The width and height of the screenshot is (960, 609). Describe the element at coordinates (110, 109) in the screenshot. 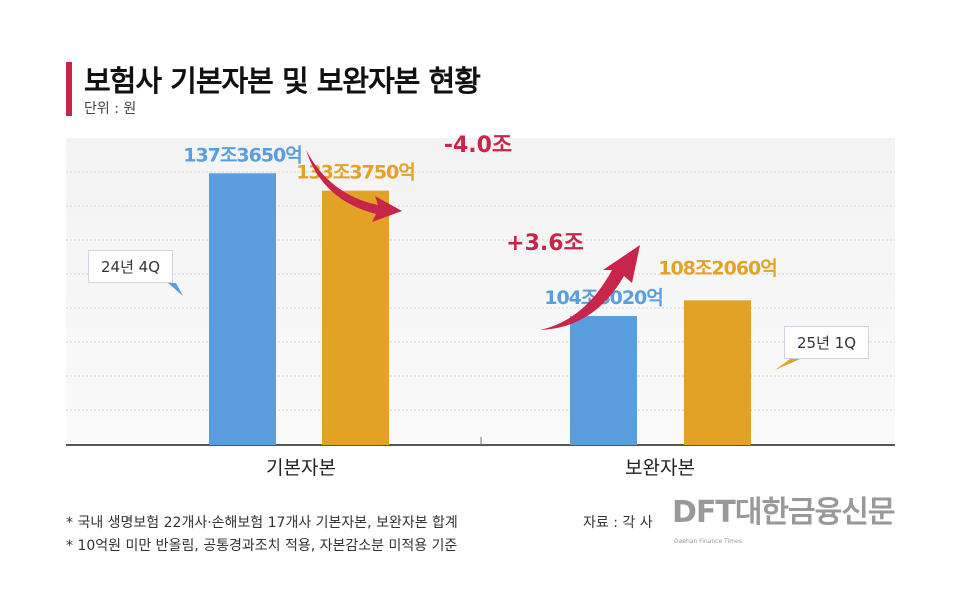

I see `unit-label: 단위 : 원` at that location.